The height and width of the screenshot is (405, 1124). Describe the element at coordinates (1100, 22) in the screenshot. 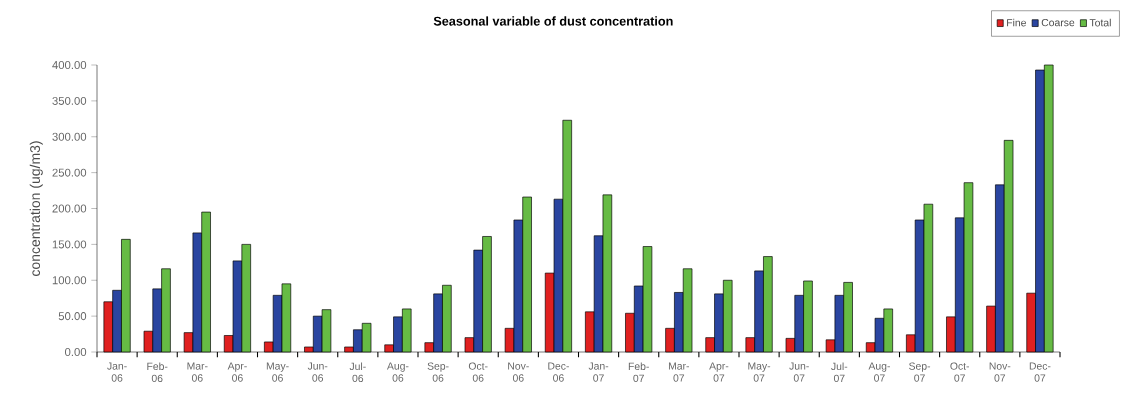

I see `legend-label: Total` at that location.